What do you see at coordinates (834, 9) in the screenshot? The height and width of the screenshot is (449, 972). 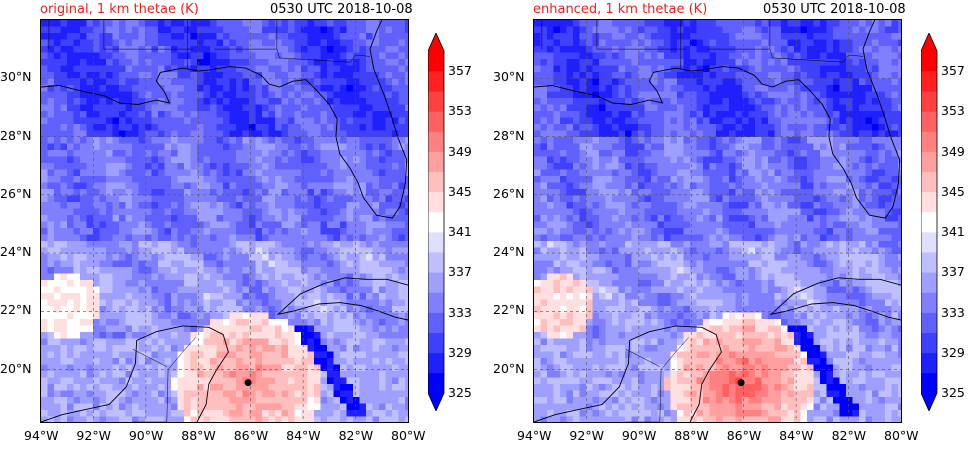 I see `panel-time-right: 0530 UTC 2018-10-08` at bounding box center [834, 9].